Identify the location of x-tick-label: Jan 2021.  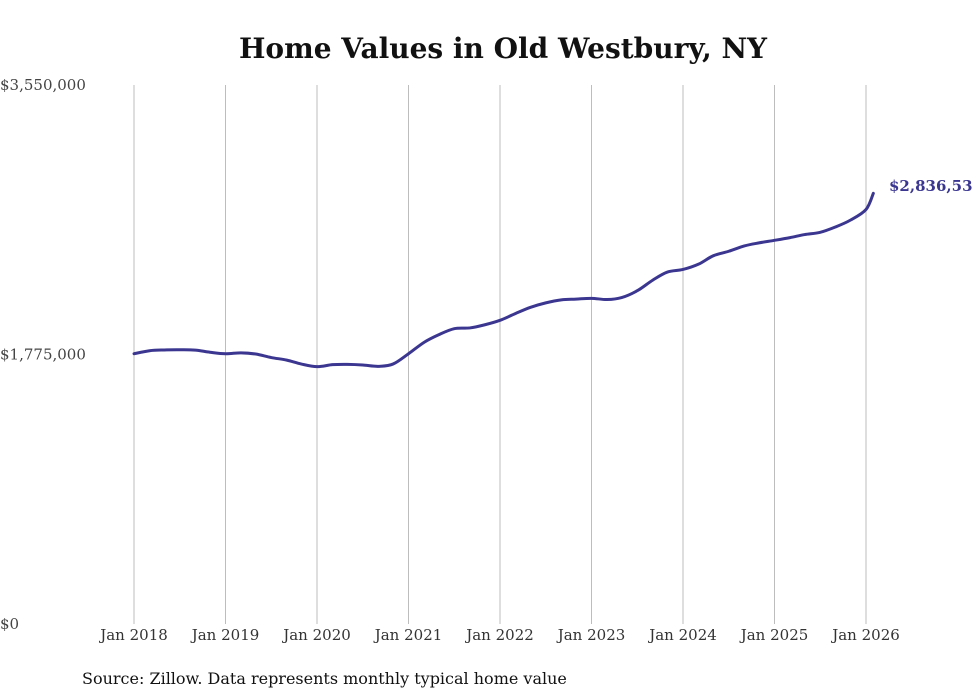
(408, 635).